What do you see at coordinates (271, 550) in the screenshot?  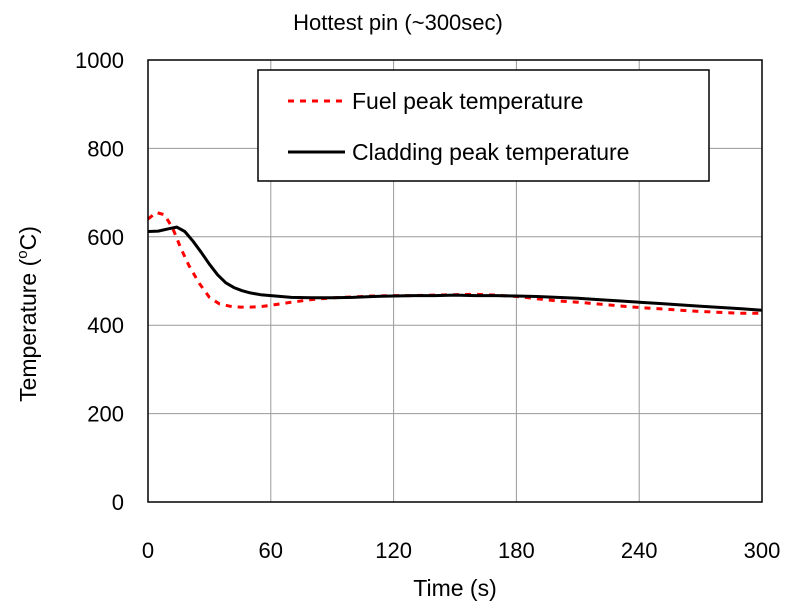 I see `x-tick-label: 60` at bounding box center [271, 550].